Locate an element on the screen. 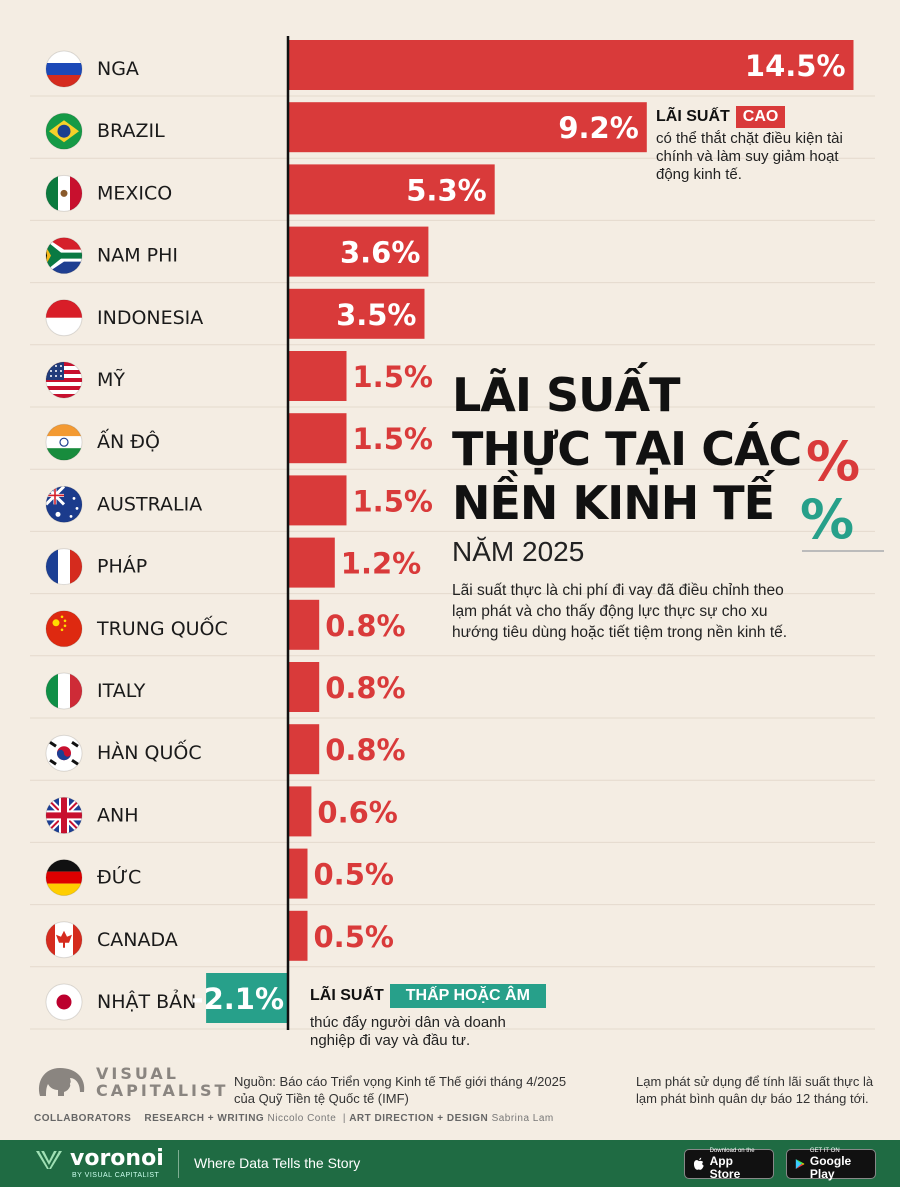  chart-row: HÀN QUỐC 0.8% is located at coordinates (452, 752).